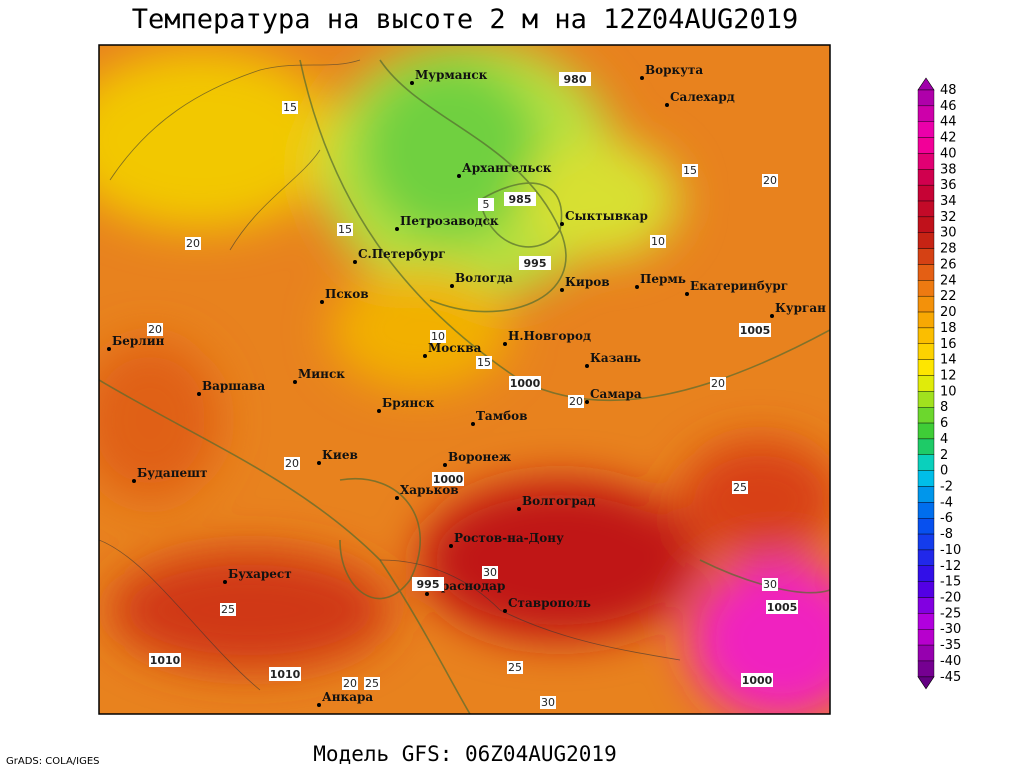  I want to click on isotherm-label: 30, so click(490, 572).